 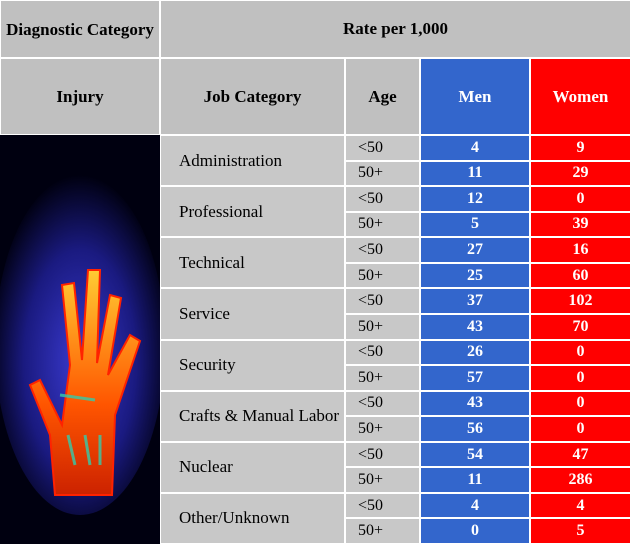 I want to click on job-category: Professional, so click(x=252, y=212).